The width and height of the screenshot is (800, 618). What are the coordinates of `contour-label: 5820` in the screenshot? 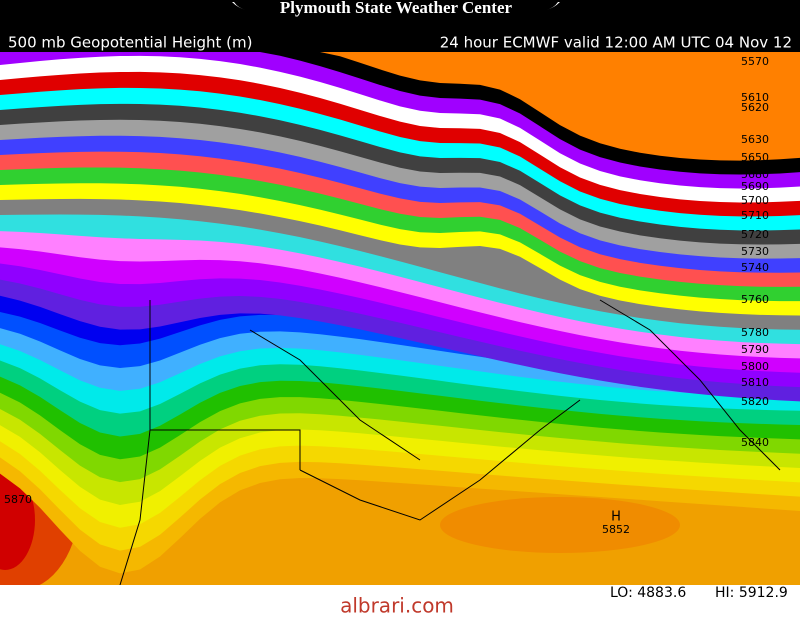 It's located at (755, 401).